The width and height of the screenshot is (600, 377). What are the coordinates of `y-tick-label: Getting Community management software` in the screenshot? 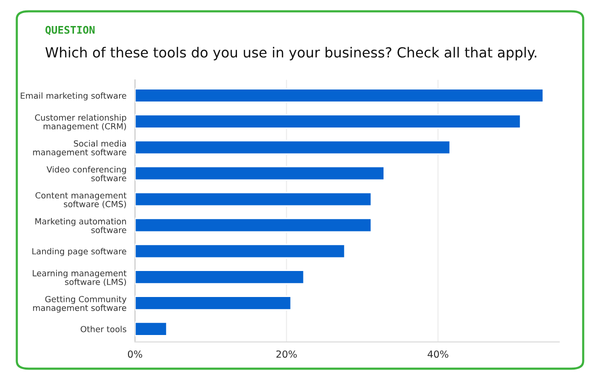 It's located at (79, 304).